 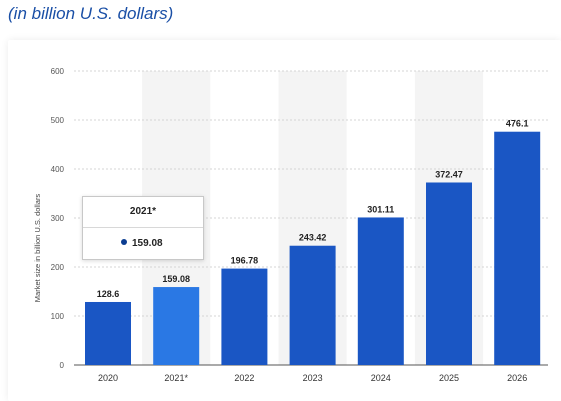 What do you see at coordinates (176, 279) in the screenshot?
I see `data-label: 159.08` at bounding box center [176, 279].